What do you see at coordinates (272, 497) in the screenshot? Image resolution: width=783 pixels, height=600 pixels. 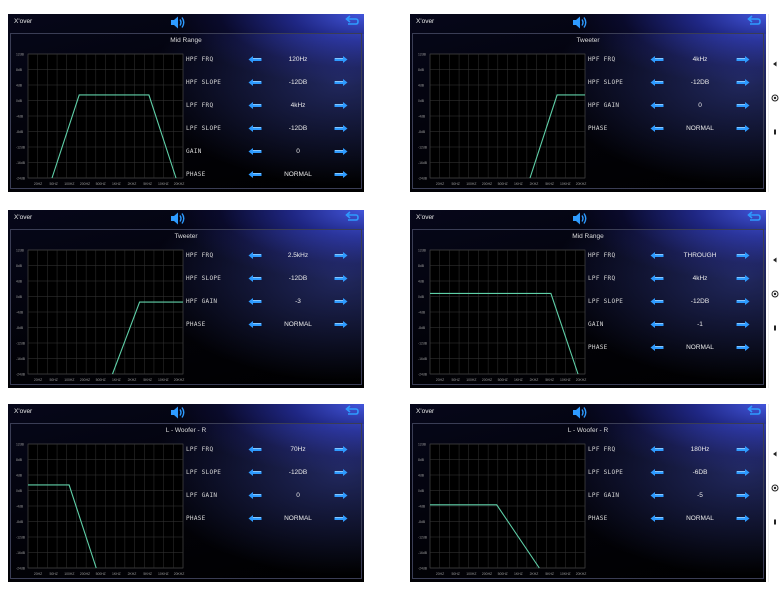 I see `parameter-row: LPF GAIN 0` at bounding box center [272, 497].